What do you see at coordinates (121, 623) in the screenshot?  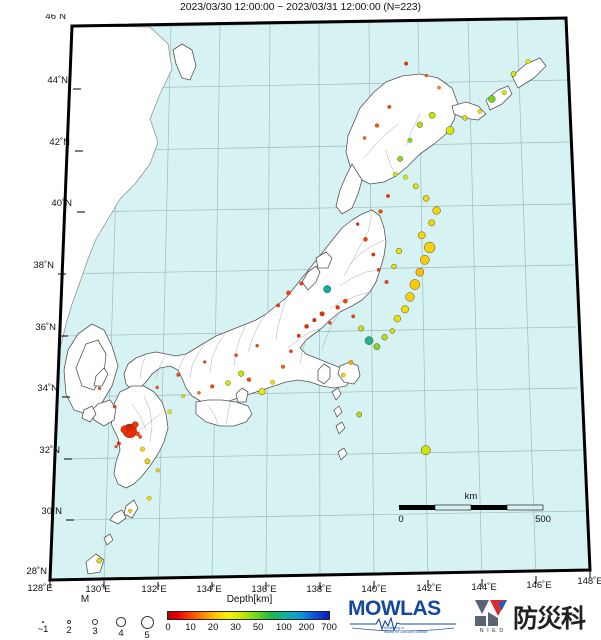 I see `magnitude-legend-item: 4` at bounding box center [121, 623].